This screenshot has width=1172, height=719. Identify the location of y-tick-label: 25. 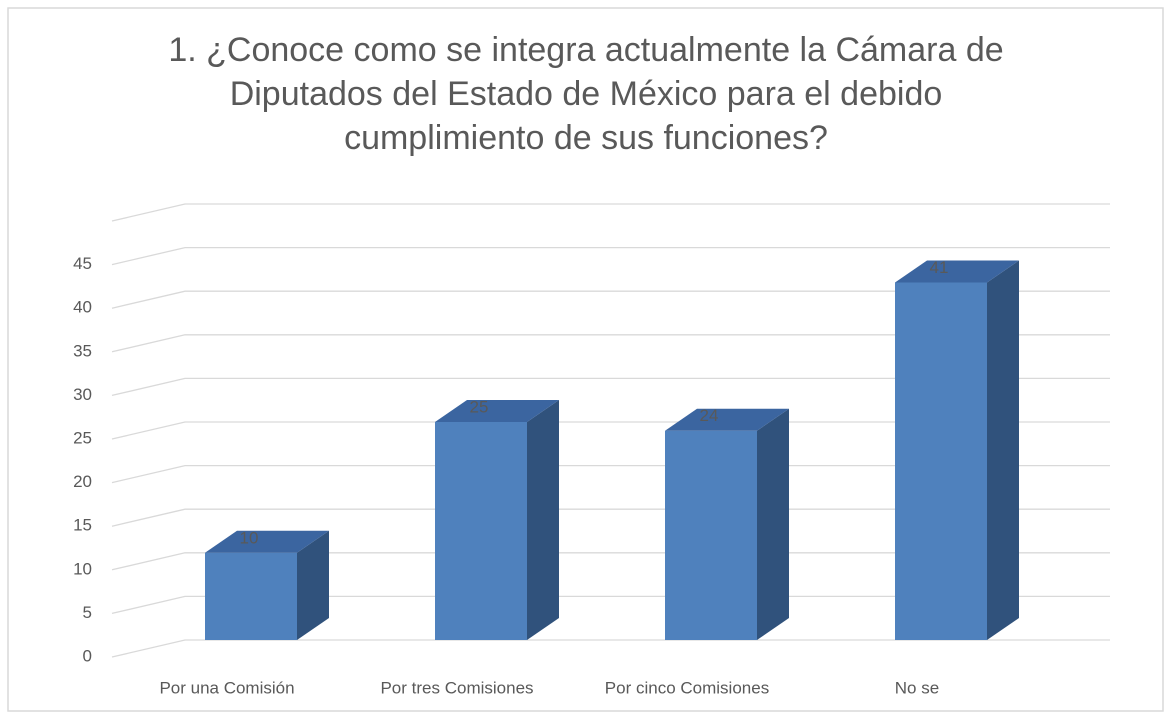
(82, 437).